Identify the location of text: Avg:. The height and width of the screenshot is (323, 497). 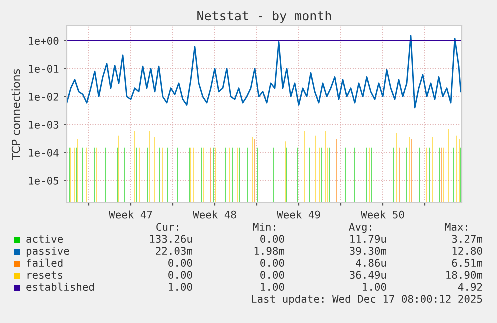
(360, 228).